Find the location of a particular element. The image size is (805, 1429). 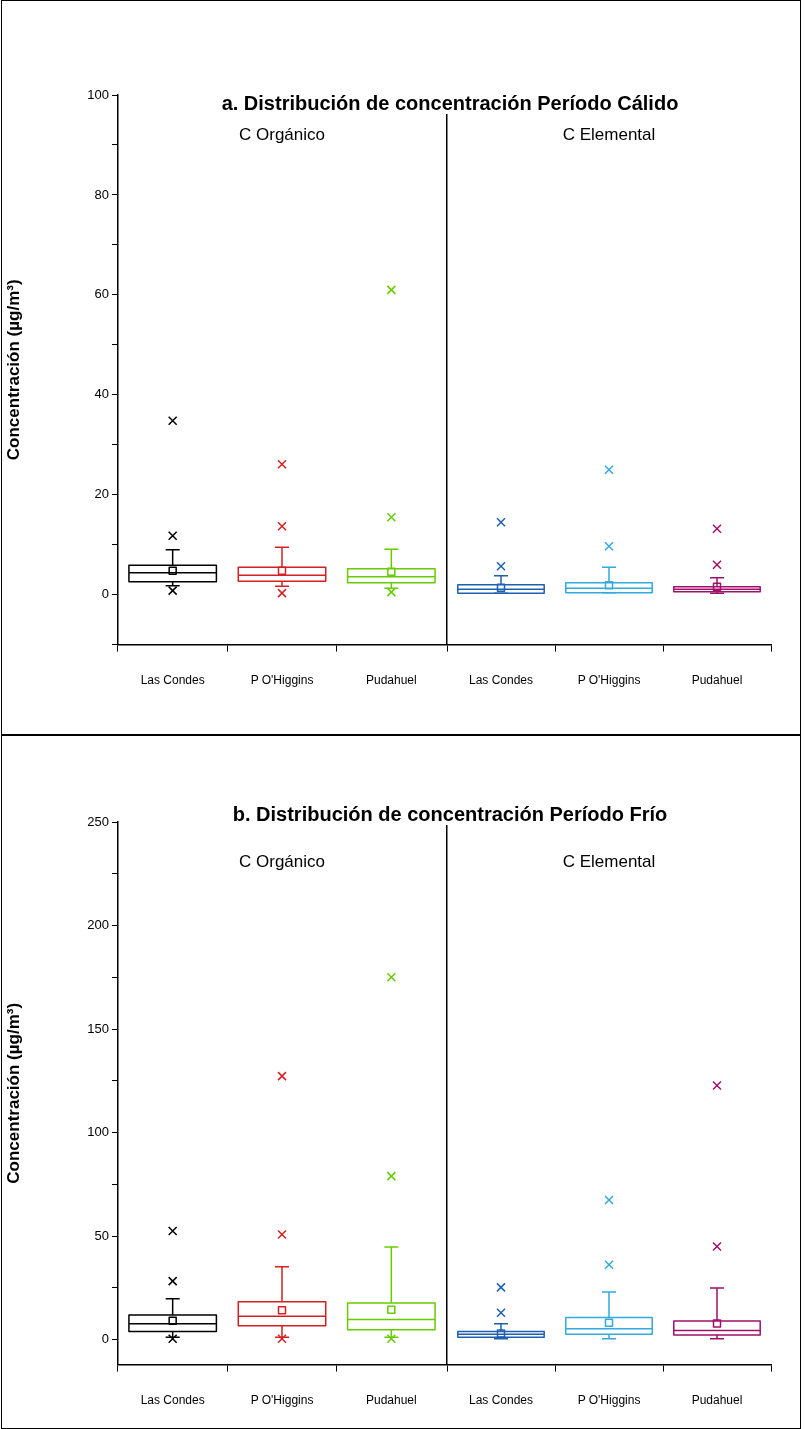

y-tick-label: 80 is located at coordinates (101, 194).